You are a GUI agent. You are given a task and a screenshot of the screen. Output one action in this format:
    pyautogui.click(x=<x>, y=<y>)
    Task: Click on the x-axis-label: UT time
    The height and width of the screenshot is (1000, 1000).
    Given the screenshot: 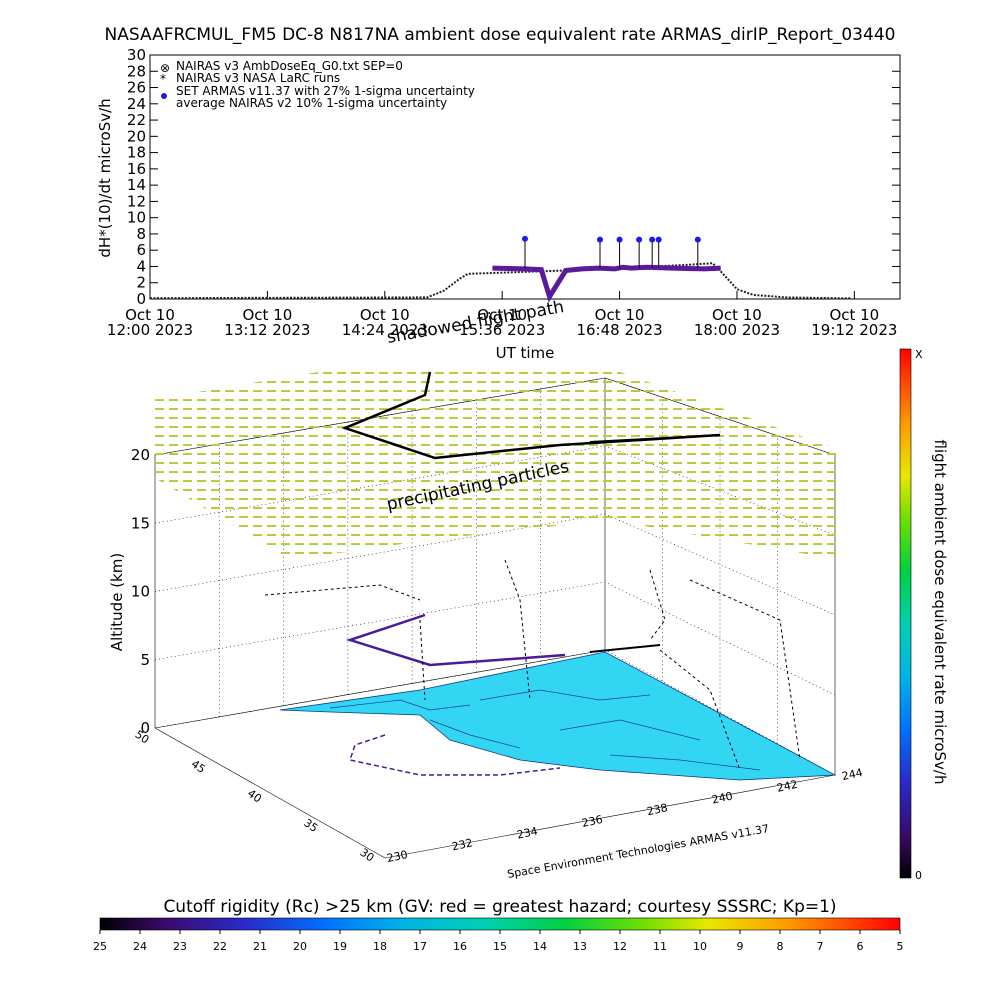 What is the action you would take?
    pyautogui.click(x=525, y=353)
    